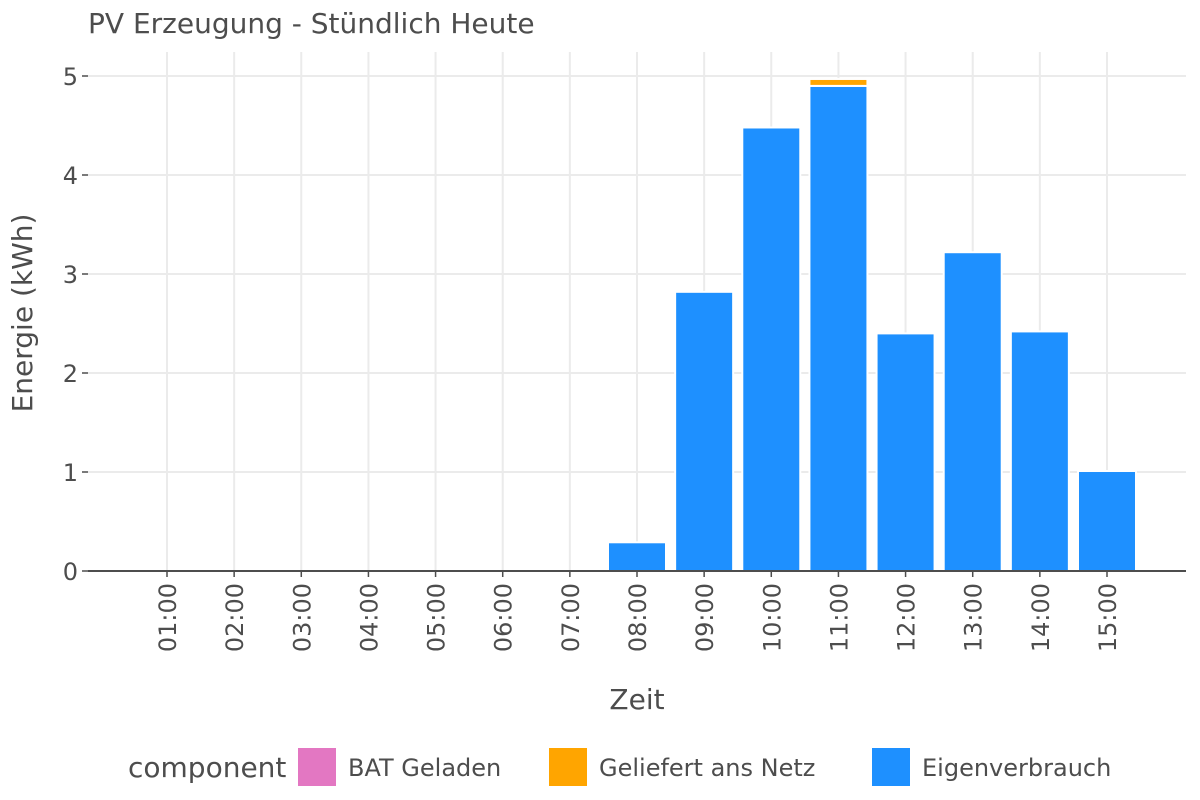 The image size is (1200, 800). What do you see at coordinates (1108, 617) in the screenshot?
I see `x-tick-label: 15:00` at bounding box center [1108, 617].